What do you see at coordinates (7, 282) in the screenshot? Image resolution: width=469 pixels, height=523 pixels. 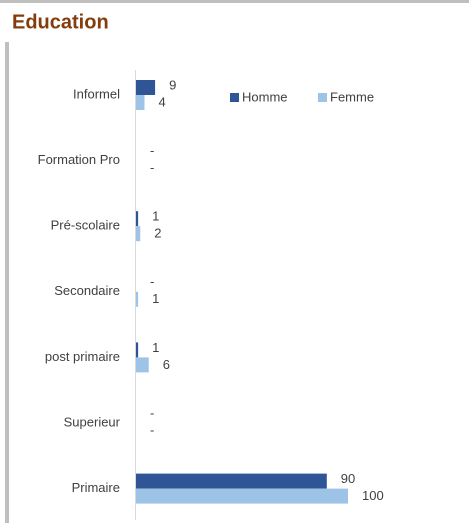 I see `left-border` at bounding box center [7, 282].